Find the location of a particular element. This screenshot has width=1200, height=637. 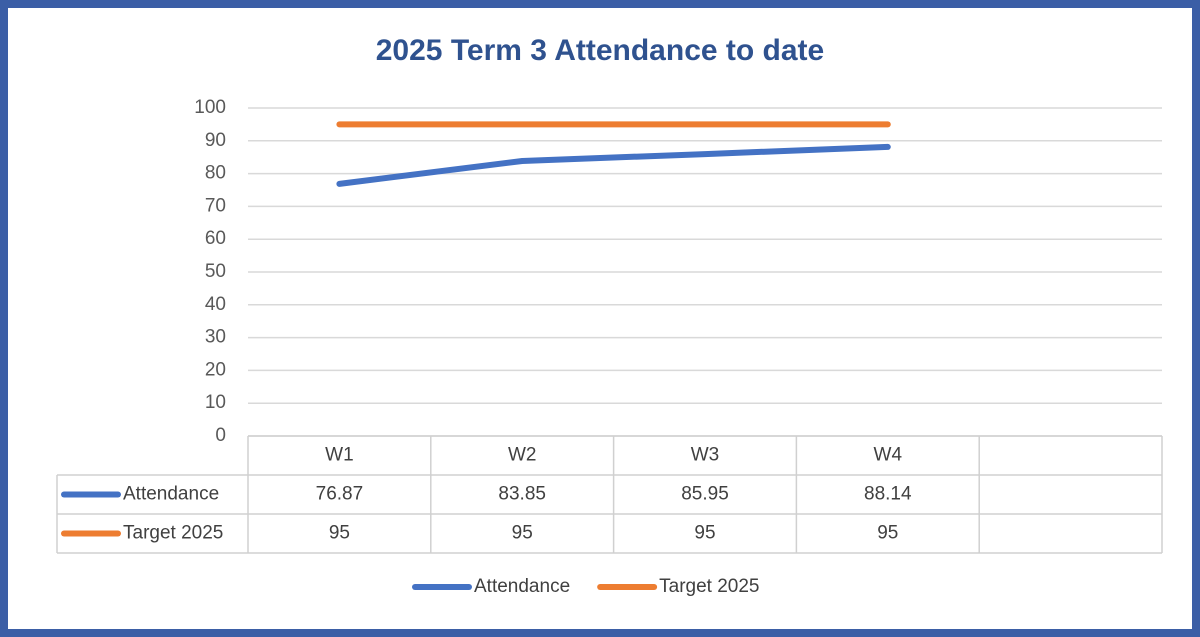

table-cell: 85.95 is located at coordinates (705, 494).